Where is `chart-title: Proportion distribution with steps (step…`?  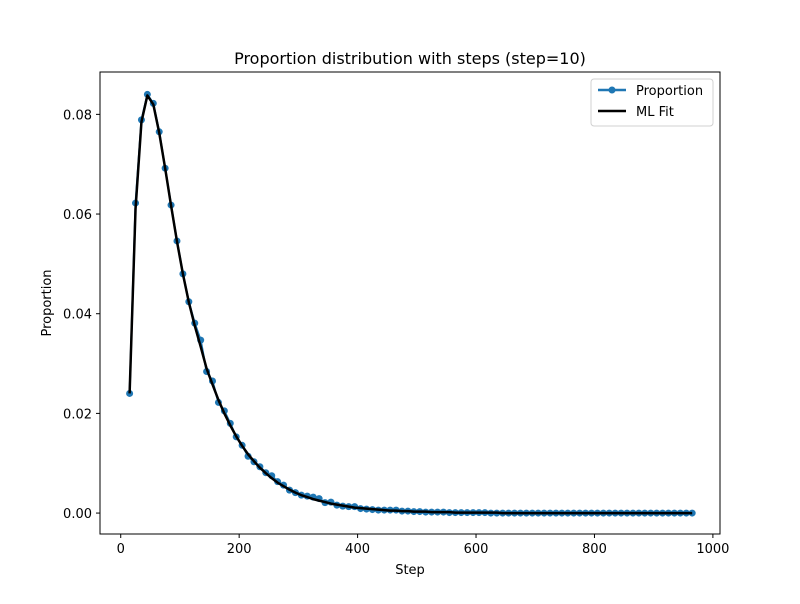
chart-title: Proportion distribution with steps (step… is located at coordinates (410, 58).